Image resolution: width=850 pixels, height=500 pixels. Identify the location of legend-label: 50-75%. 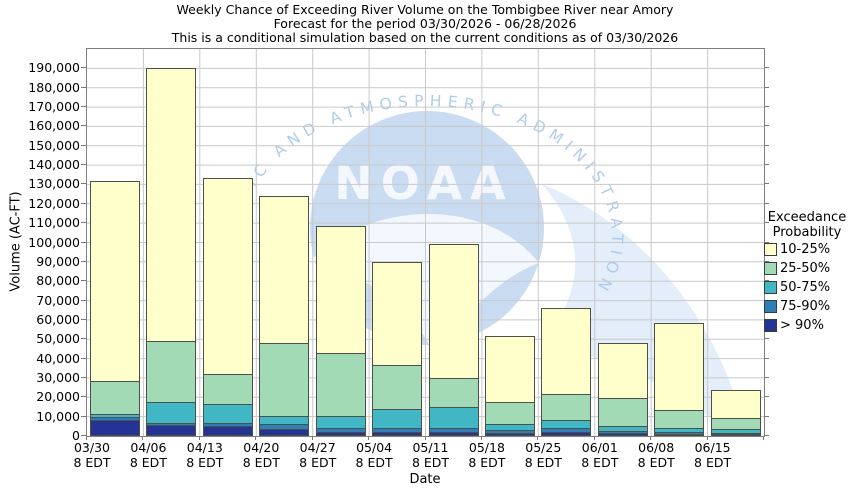
(805, 287).